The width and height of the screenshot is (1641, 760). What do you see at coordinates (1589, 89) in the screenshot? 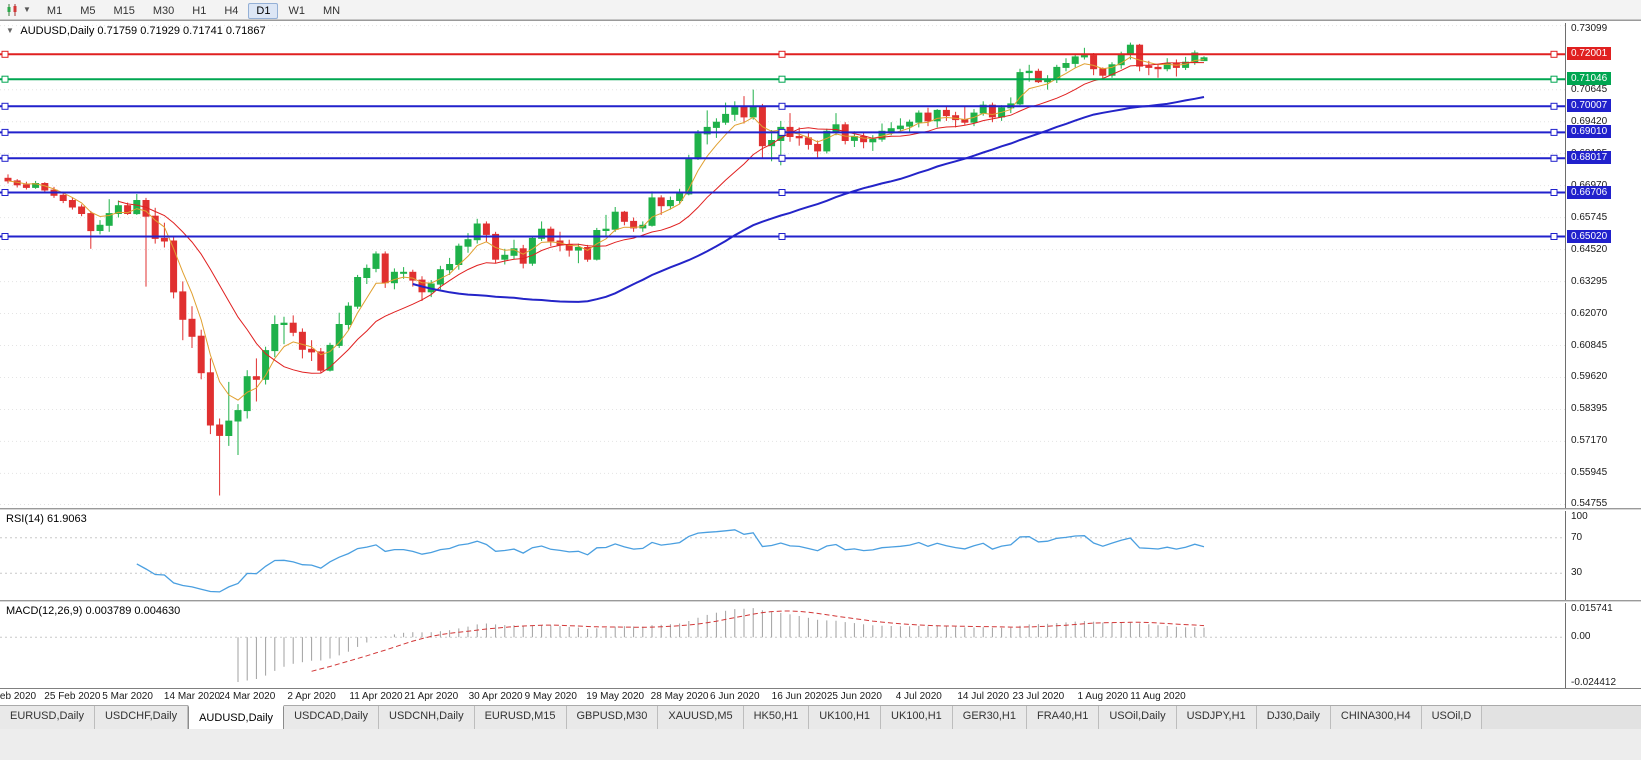
I see `price-tick-label: 0.70645` at bounding box center [1589, 89].